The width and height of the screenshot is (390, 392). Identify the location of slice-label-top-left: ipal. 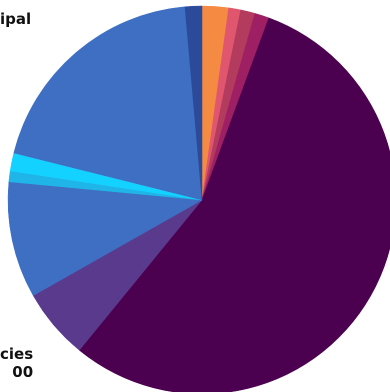
(15, 19).